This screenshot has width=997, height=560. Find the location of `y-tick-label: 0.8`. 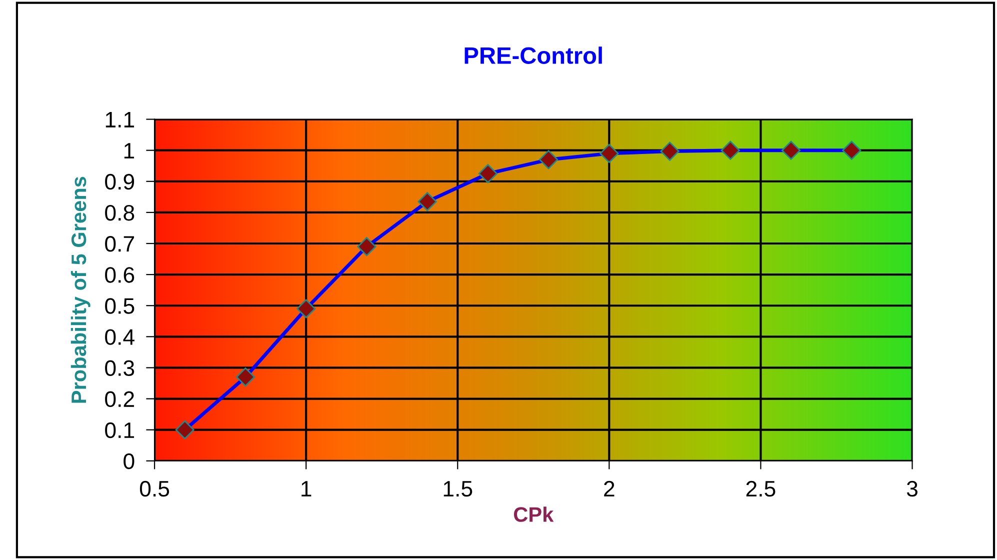

y-tick-label: 0.8 is located at coordinates (119, 212).